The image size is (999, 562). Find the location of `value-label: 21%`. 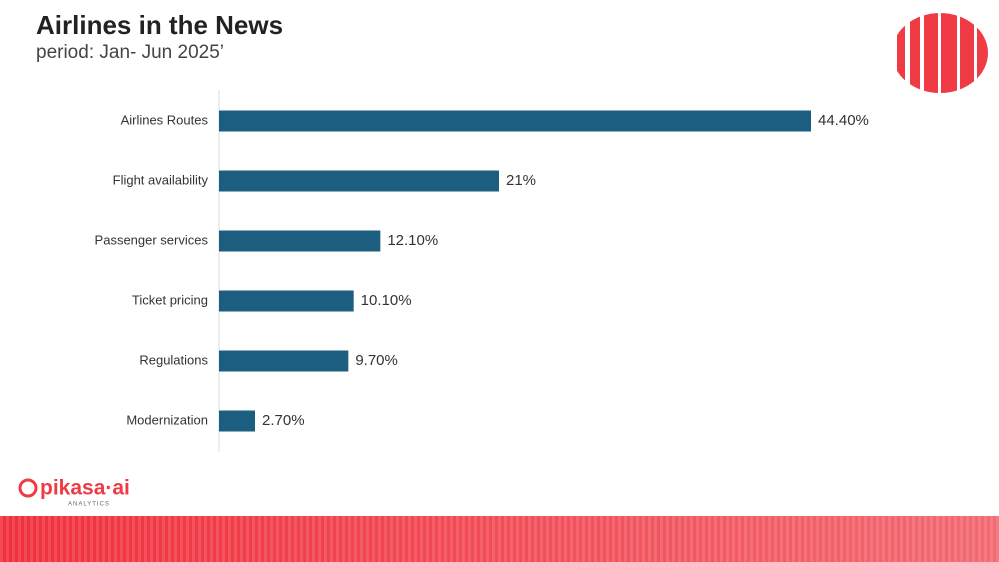

value-label: 21% is located at coordinates (521, 180).